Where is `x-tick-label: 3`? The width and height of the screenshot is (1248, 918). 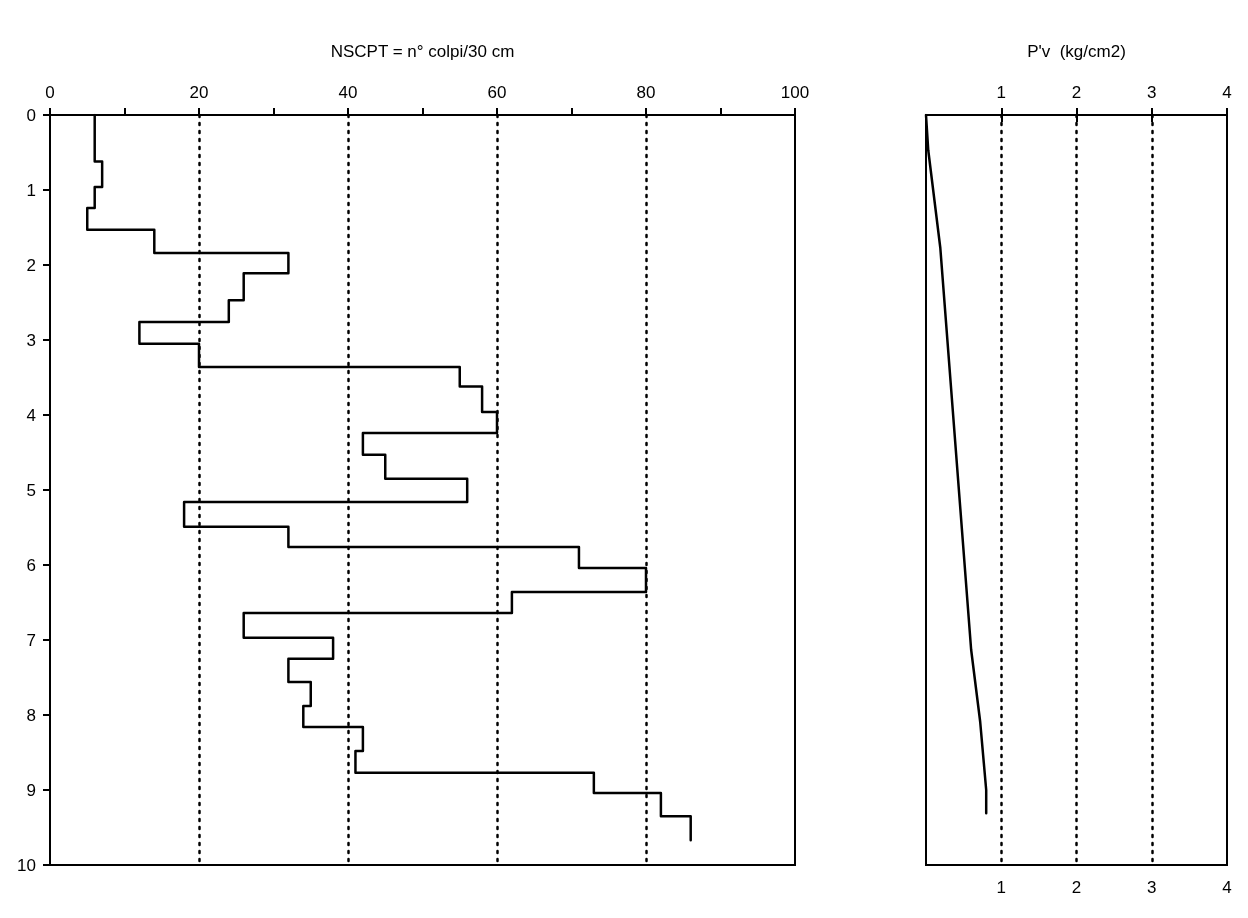
x-tick-label: 3 is located at coordinates (1152, 887).